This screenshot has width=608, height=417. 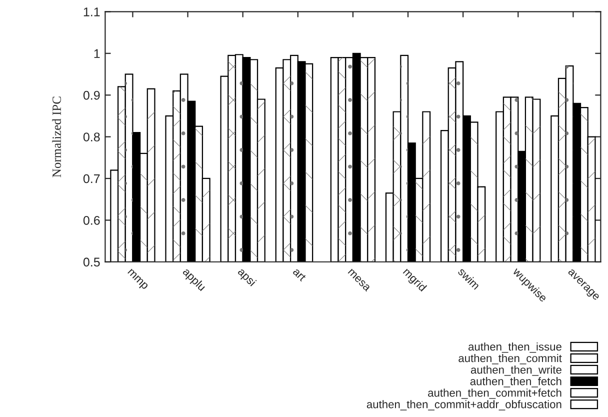 What do you see at coordinates (299, 275) in the screenshot?
I see `x-tick-label: art` at bounding box center [299, 275].